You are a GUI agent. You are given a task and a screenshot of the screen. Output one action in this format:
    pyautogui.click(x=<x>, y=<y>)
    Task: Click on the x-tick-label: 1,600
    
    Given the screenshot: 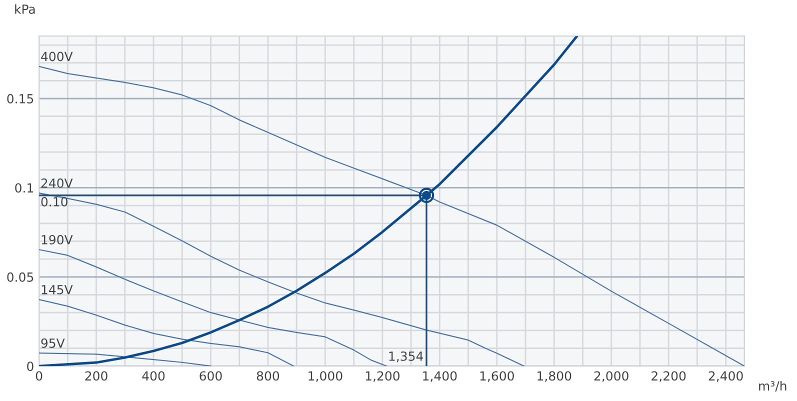 What is the action you would take?
    pyautogui.click(x=497, y=376)
    